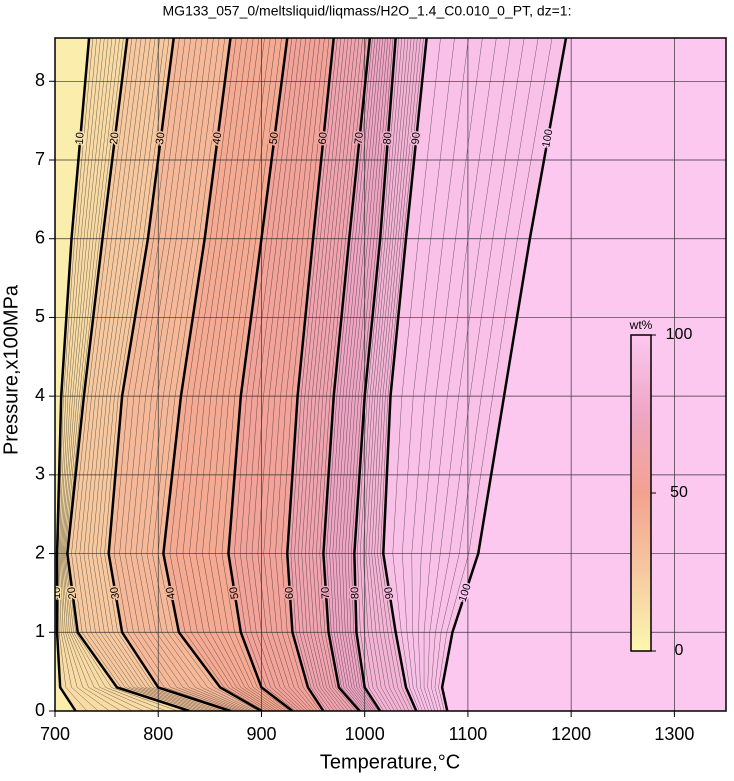 This screenshot has width=734, height=781. What do you see at coordinates (679, 334) in the screenshot?
I see `colorbar-tick-label: 100` at bounding box center [679, 334].